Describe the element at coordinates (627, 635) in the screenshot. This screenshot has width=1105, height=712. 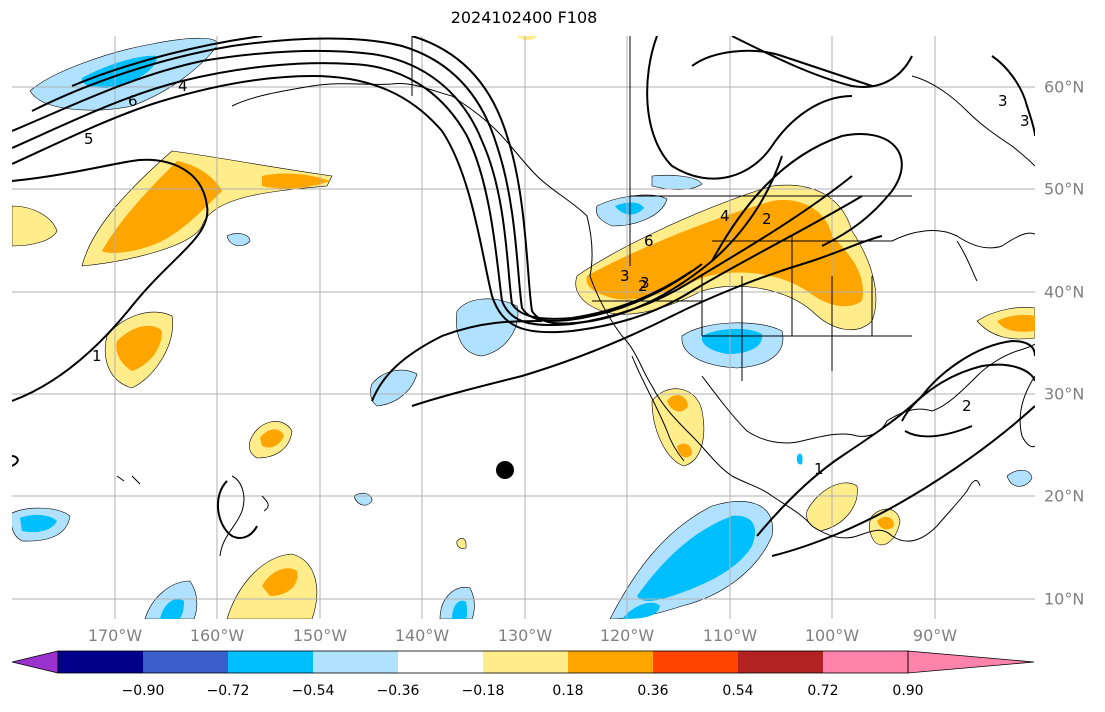
I see `longitude-label: 120°W` at that location.